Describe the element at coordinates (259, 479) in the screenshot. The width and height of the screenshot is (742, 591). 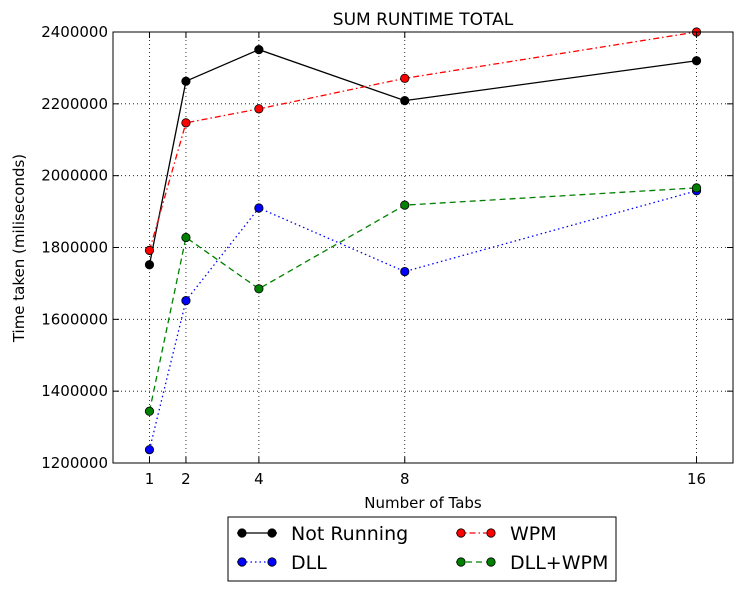
I see `x-tick-label: 4` at that location.